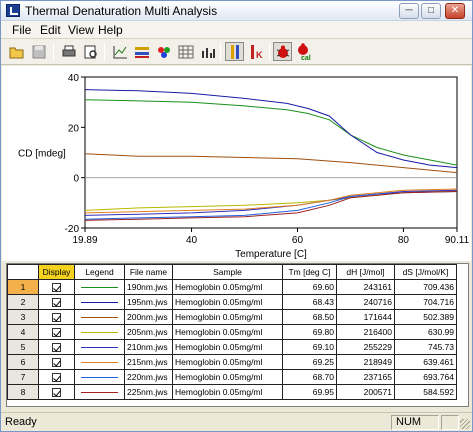 The height and width of the screenshot is (432, 473). Describe the element at coordinates (409, 11) in the screenshot. I see `minimize-button: ─` at that location.